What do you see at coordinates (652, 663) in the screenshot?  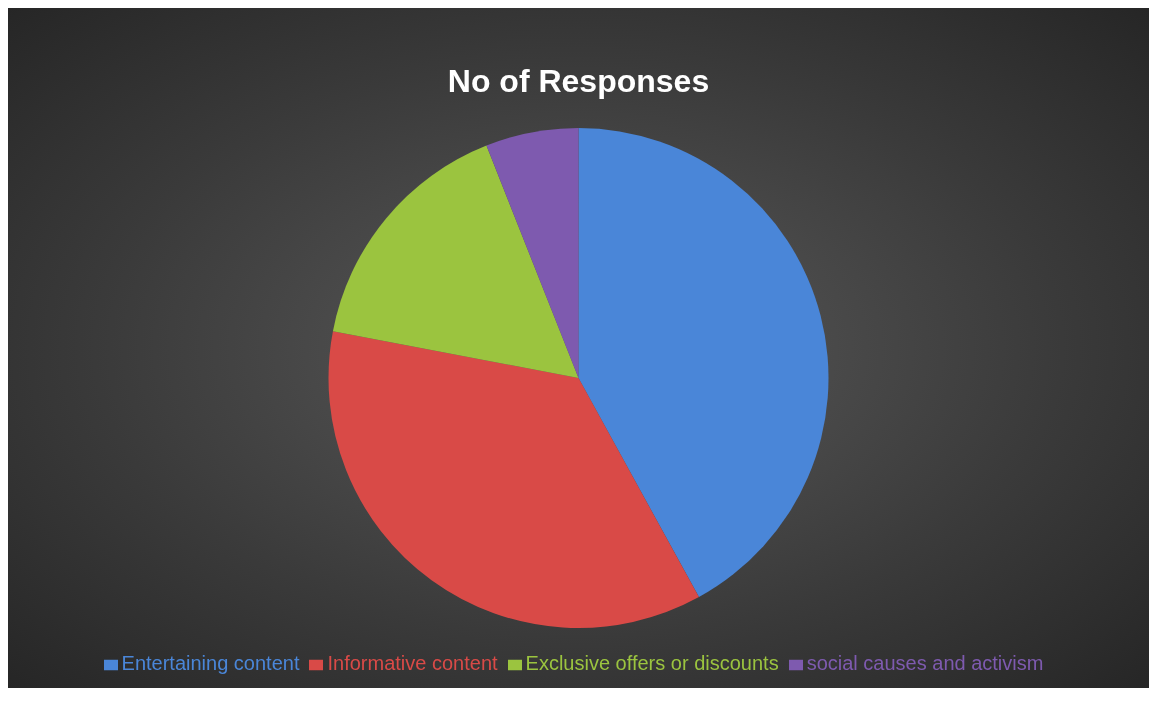 I see `legend-label: Exclusive offers or discounts` at bounding box center [652, 663].